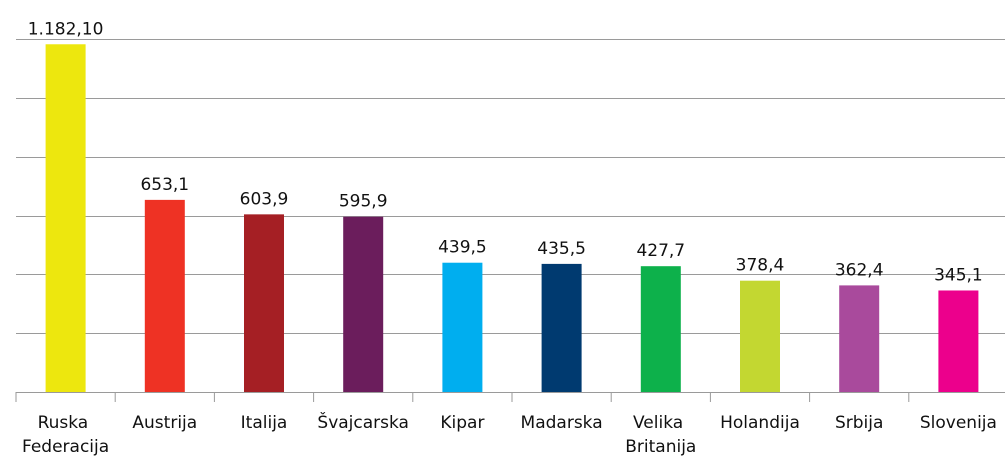 This screenshot has width=1005, height=460. Describe the element at coordinates (859, 270) in the screenshot. I see `value-label: 362,4` at that location.